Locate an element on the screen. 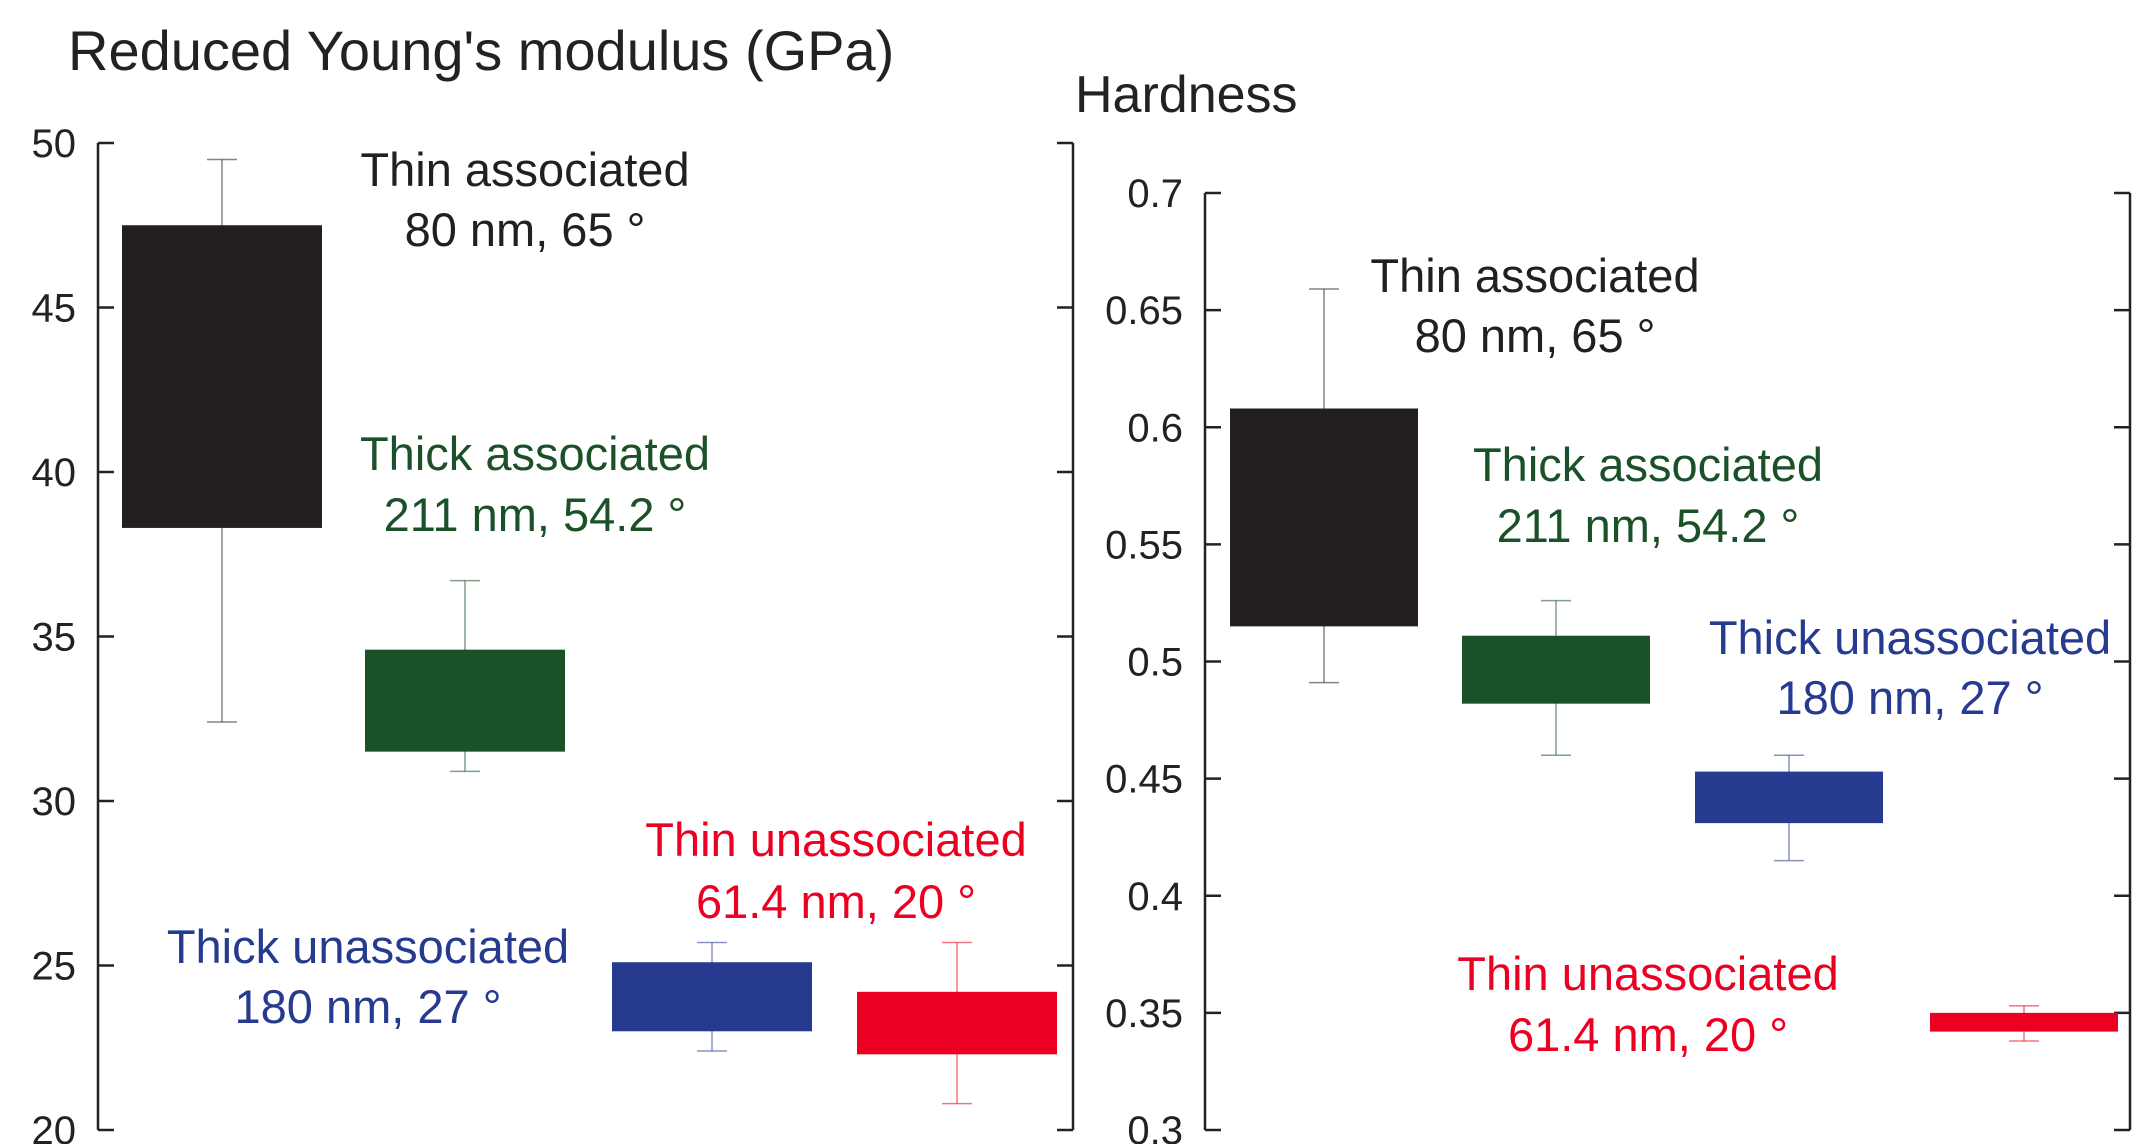 Image resolution: width=2152 pixels, height=1144 pixels. hardness-annotation-thin-associated: Thin associated 80 nm, 65 ° is located at coordinates (1534, 305).